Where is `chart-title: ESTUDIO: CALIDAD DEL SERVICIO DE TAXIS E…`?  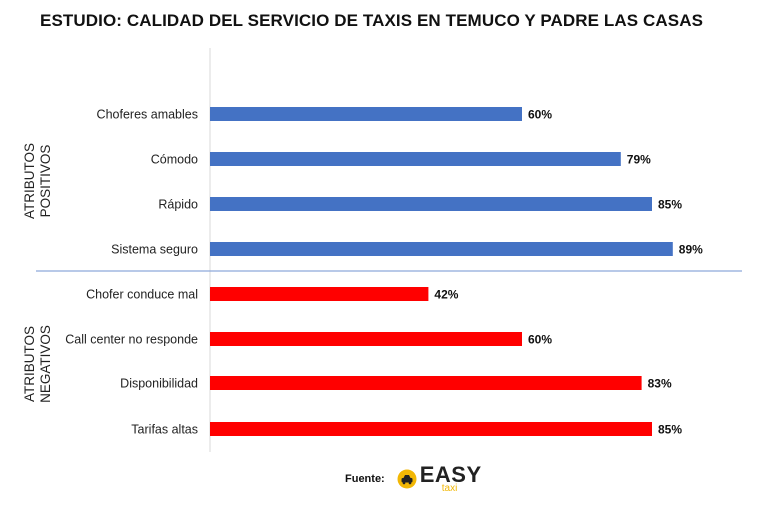 chart-title: ESTUDIO: CALIDAD DEL SERVICIO DE TAXIS E… is located at coordinates (372, 20).